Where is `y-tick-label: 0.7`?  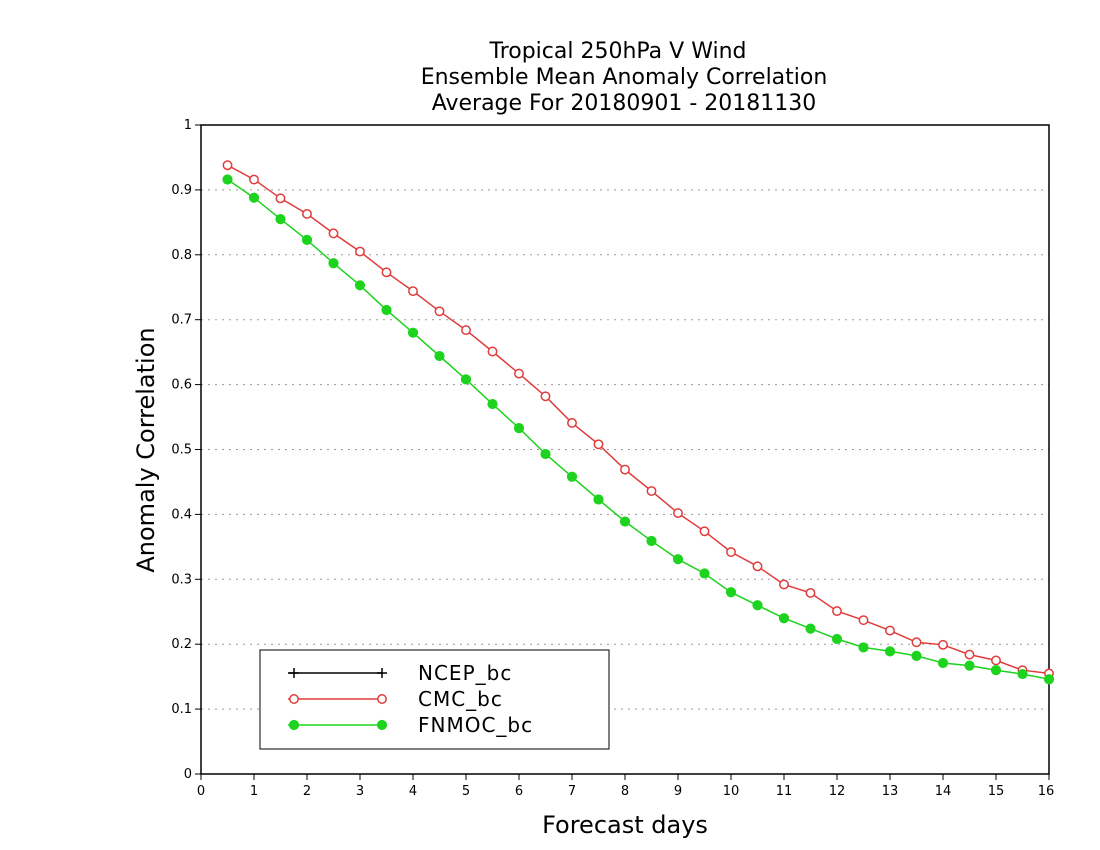
y-tick-label: 0.7 is located at coordinates (181, 320).